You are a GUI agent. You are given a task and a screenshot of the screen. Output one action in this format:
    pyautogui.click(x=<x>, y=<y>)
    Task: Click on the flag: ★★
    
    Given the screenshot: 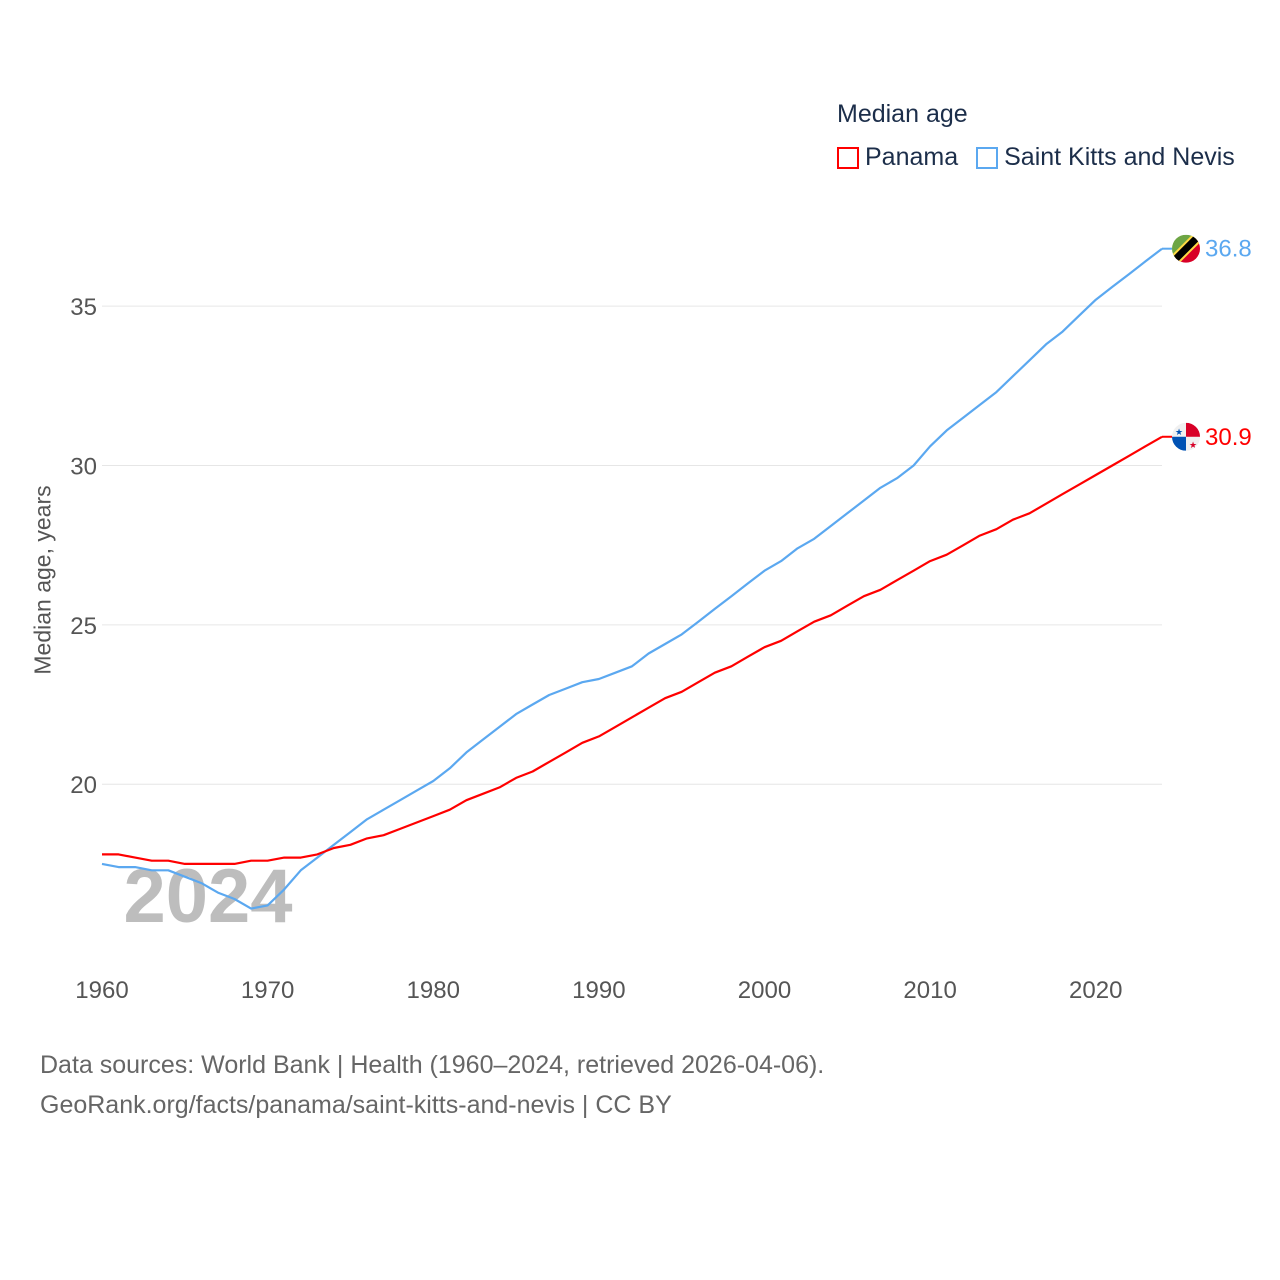 What is the action you would take?
    pyautogui.click(x=1186, y=436)
    